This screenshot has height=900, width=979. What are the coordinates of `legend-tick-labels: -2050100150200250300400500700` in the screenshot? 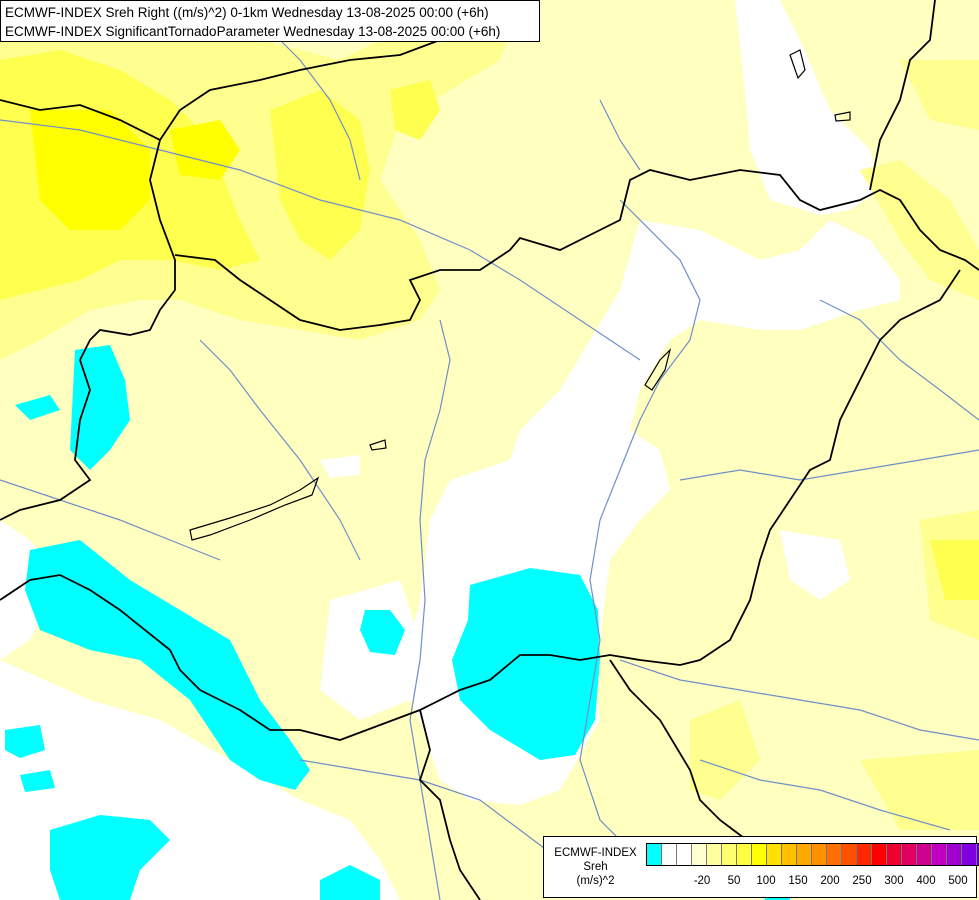 It's located at (809, 882).